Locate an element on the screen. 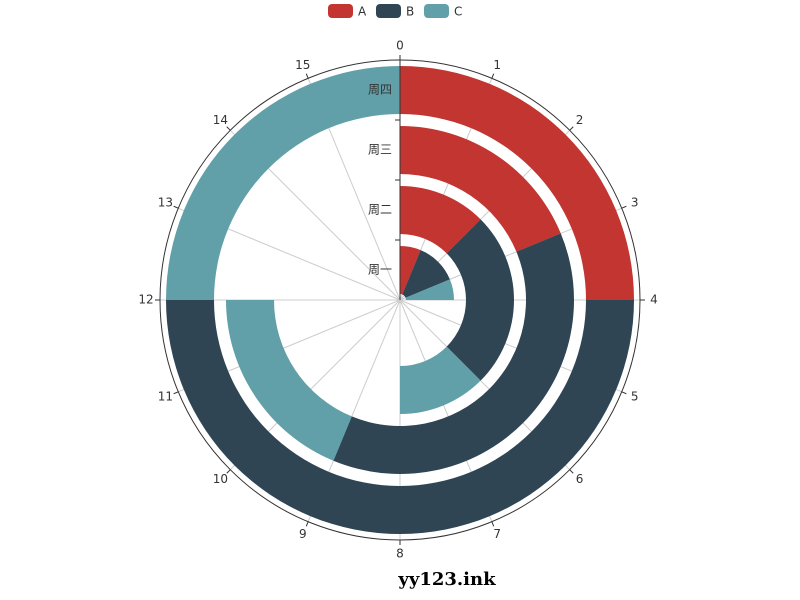 Image resolution: width=800 pixels, height=600 pixels. angle-tick-label: 5 is located at coordinates (635, 397).